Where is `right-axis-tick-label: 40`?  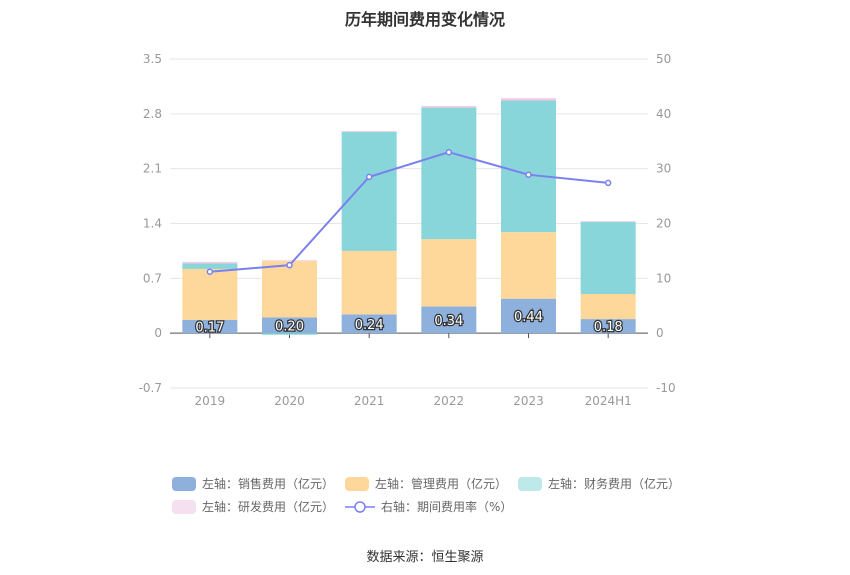 right-axis-tick-label: 40 is located at coordinates (663, 114).